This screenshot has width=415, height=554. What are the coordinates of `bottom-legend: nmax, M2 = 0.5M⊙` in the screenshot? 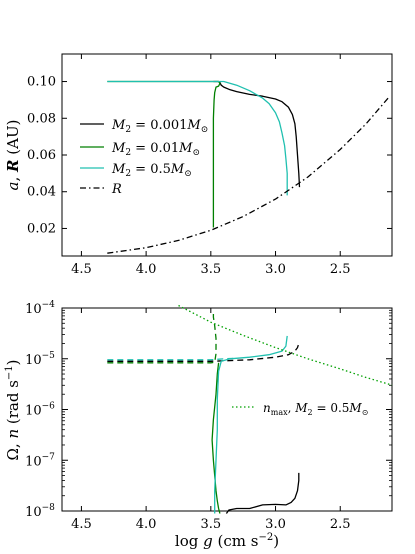 It's located at (300, 409).